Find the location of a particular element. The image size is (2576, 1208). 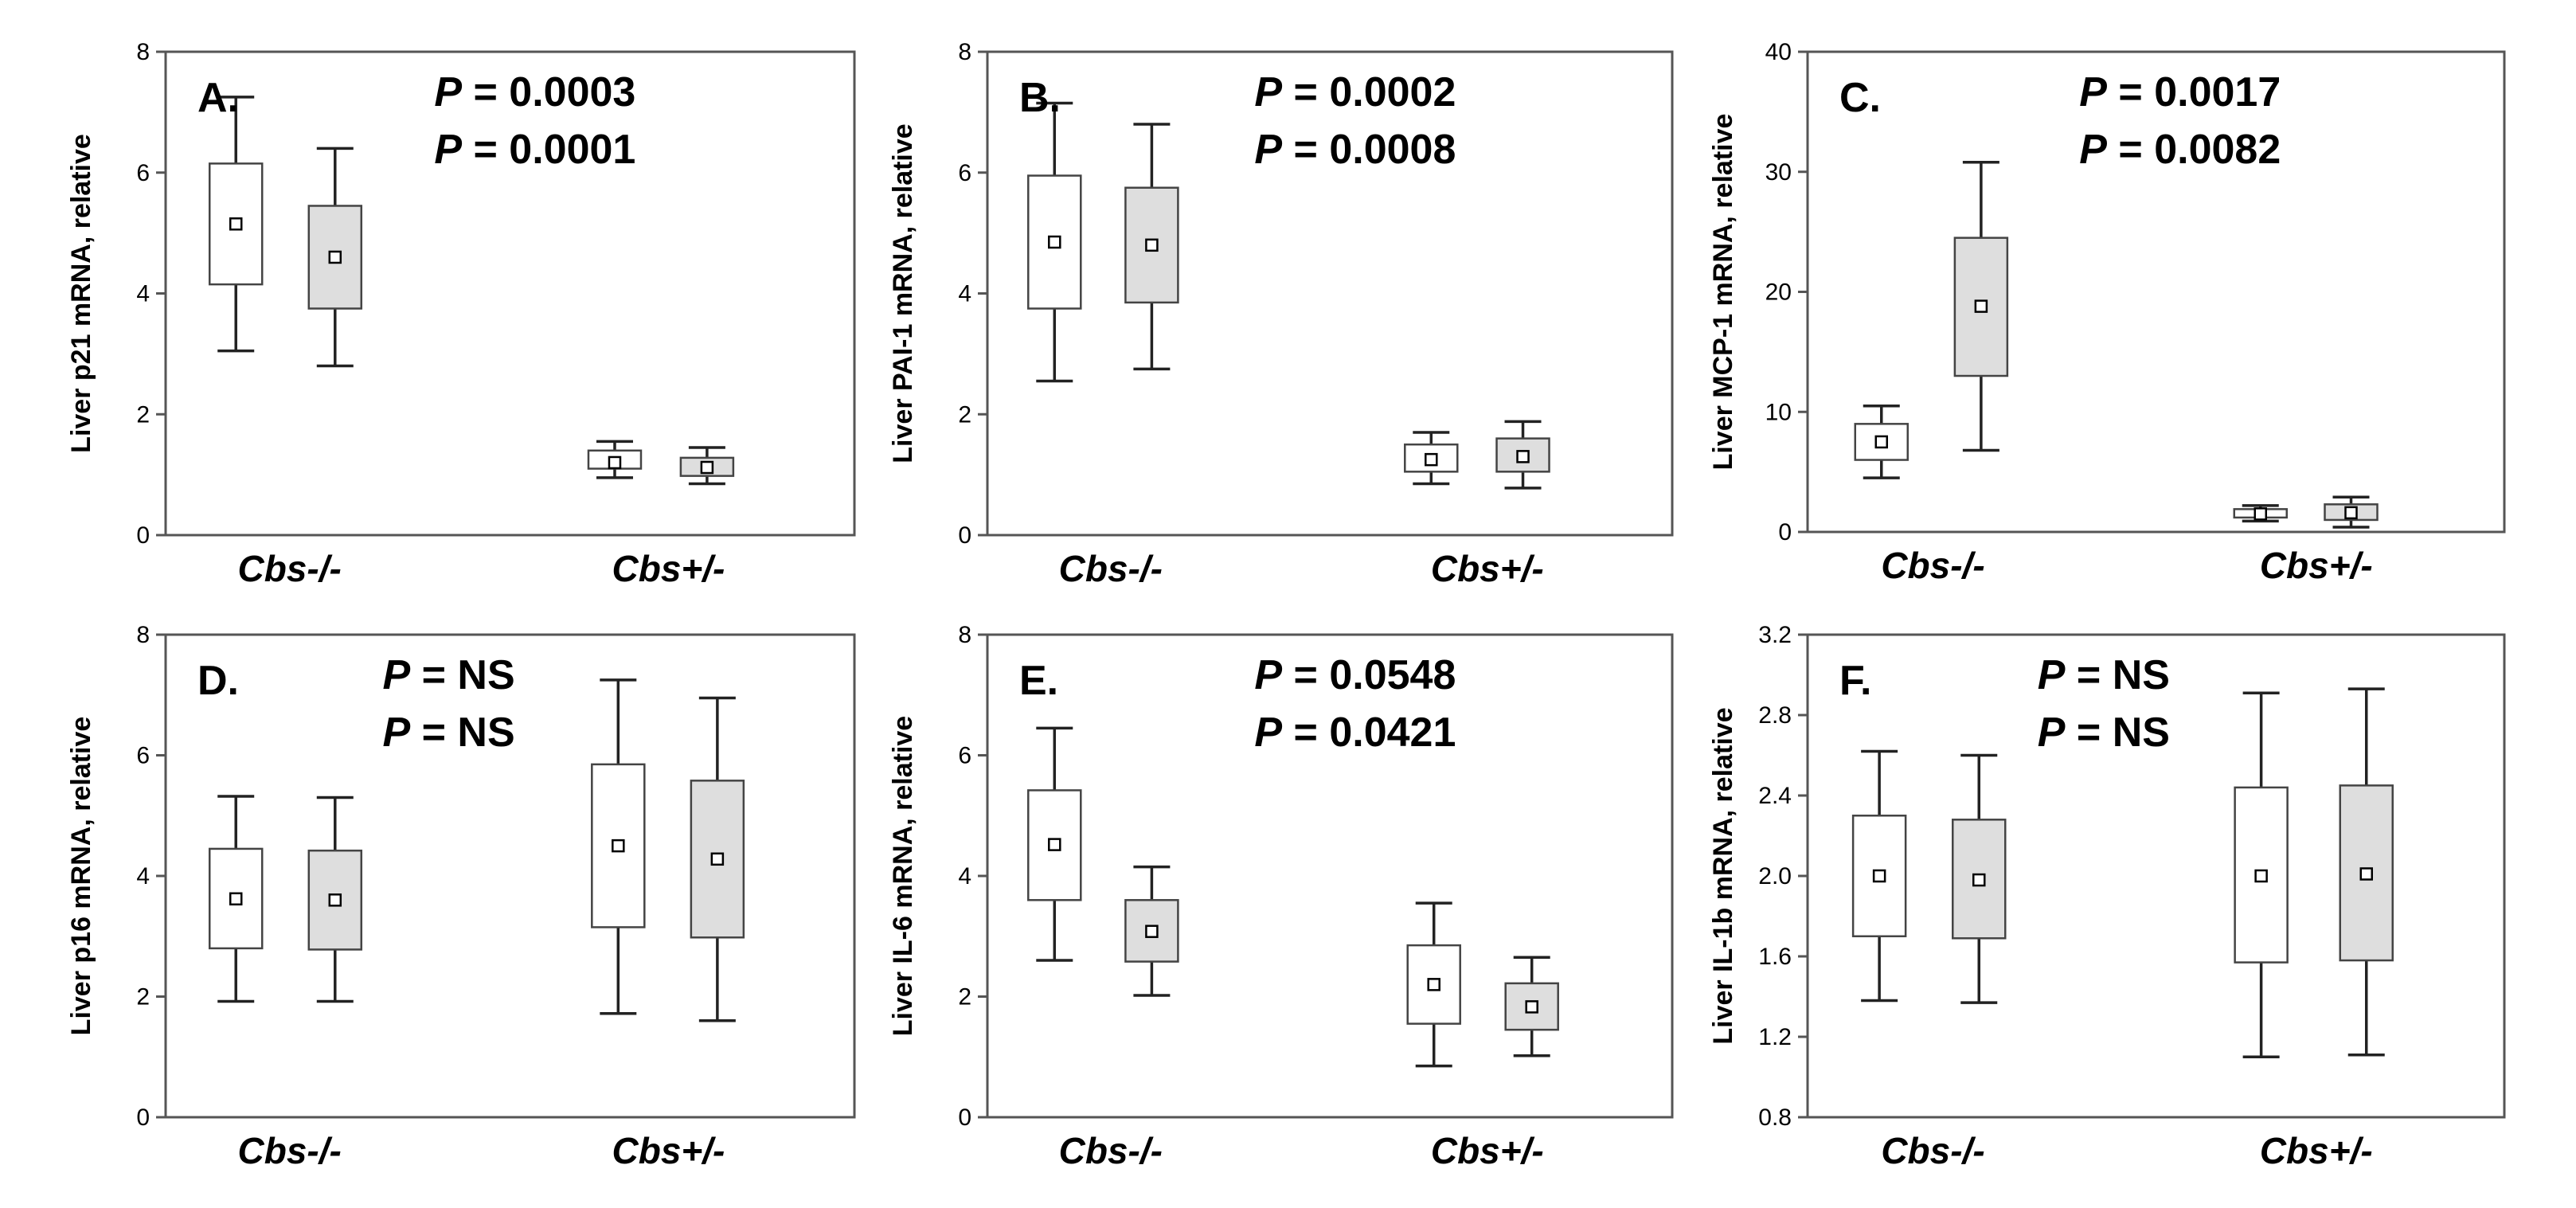

y-tick-label: 20 is located at coordinates (1778, 293).